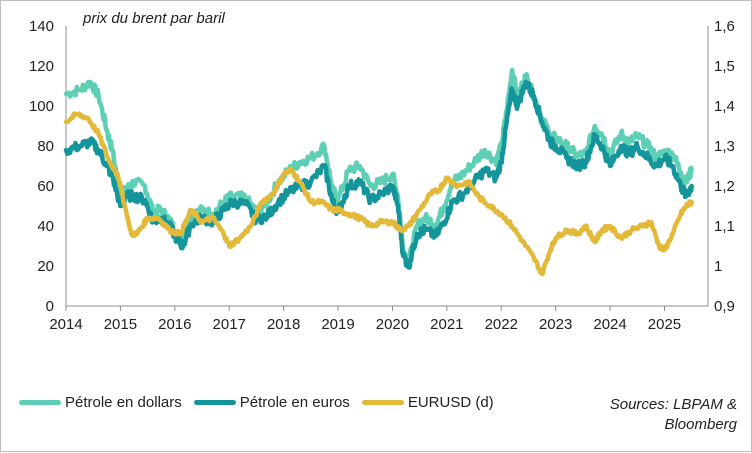 The width and height of the screenshot is (752, 453). I want to click on left-tick-label: 20, so click(45, 266).